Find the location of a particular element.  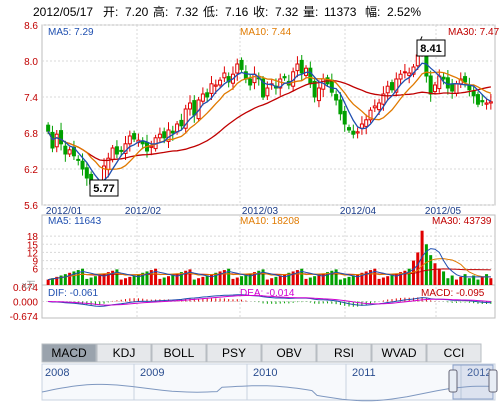

tab-macd-bg is located at coordinates (69, 353).